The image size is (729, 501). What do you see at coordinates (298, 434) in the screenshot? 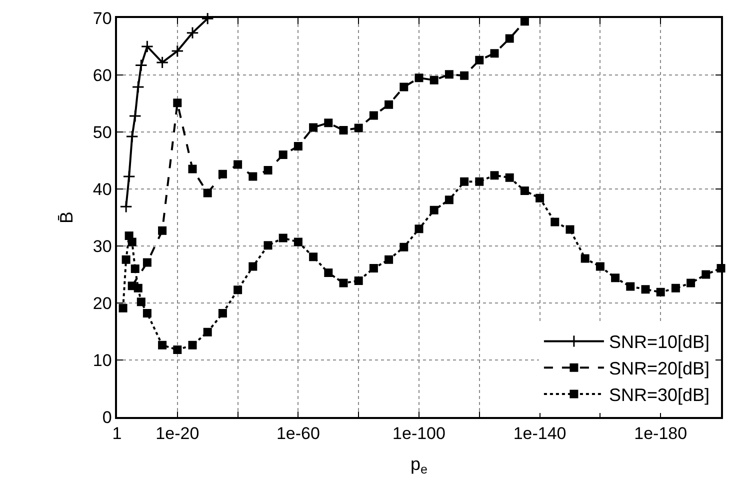
I see `x-tick-label: 1e-60` at bounding box center [298, 434].